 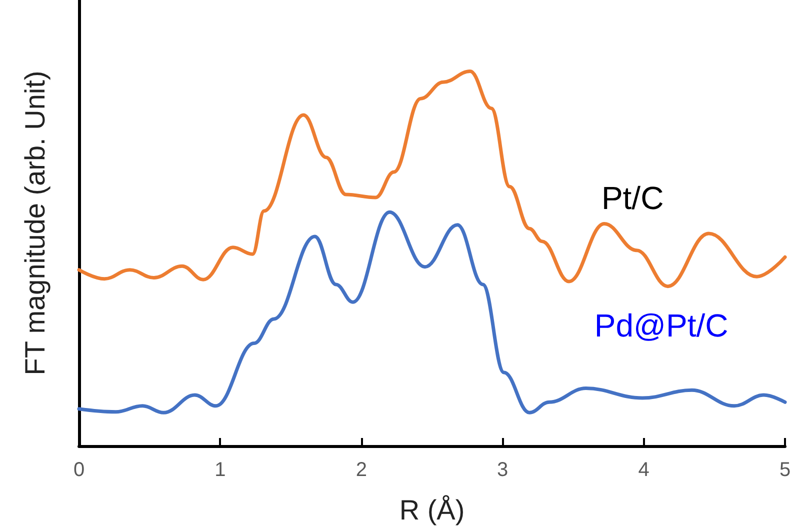 What do you see at coordinates (220, 470) in the screenshot?
I see `x-tick-label: 1` at bounding box center [220, 470].